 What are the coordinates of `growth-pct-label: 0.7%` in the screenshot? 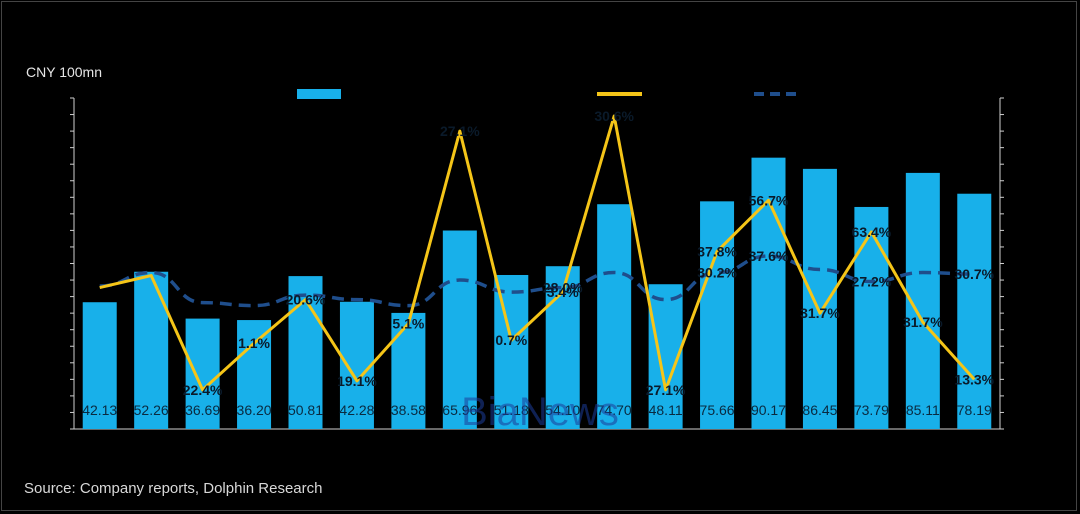 It's located at (511, 340).